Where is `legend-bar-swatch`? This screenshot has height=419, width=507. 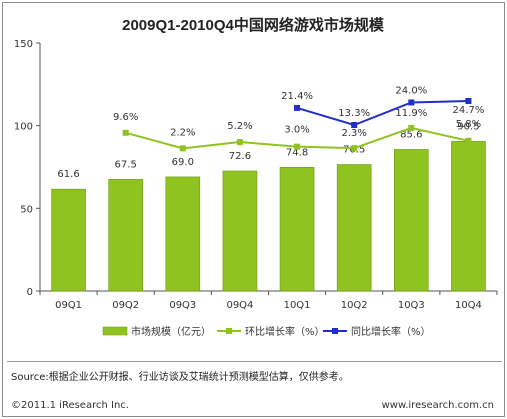 legend-bar-swatch is located at coordinates (115, 331).